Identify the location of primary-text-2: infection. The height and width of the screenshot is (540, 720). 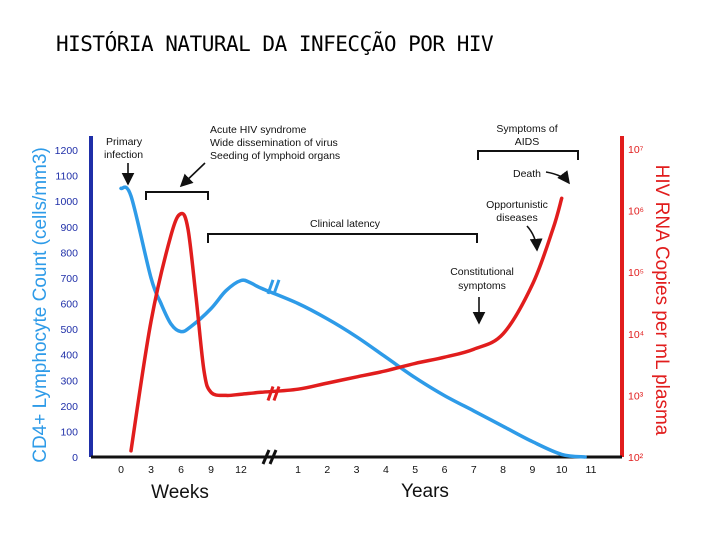
(123, 155).